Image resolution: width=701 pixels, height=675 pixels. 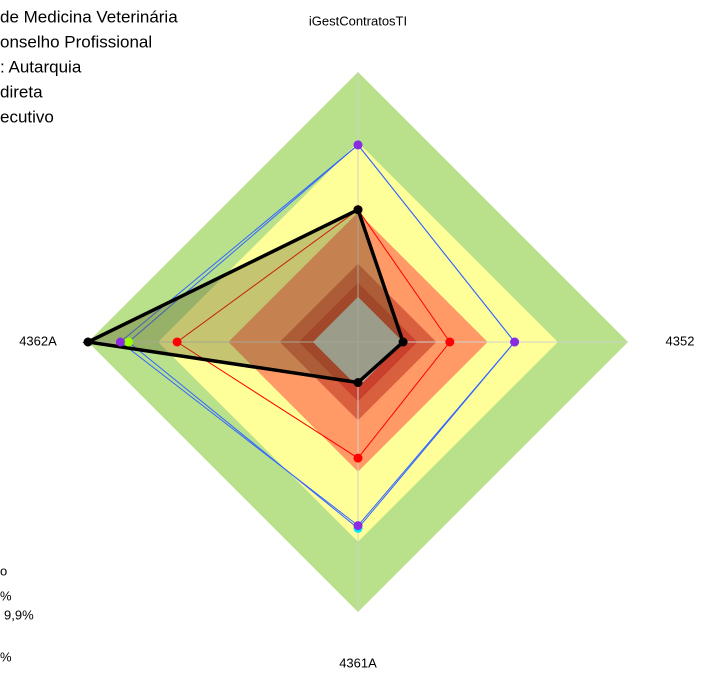 What do you see at coordinates (76, 41) in the screenshot?
I see `legend-text: onselho Profissional` at bounding box center [76, 41].